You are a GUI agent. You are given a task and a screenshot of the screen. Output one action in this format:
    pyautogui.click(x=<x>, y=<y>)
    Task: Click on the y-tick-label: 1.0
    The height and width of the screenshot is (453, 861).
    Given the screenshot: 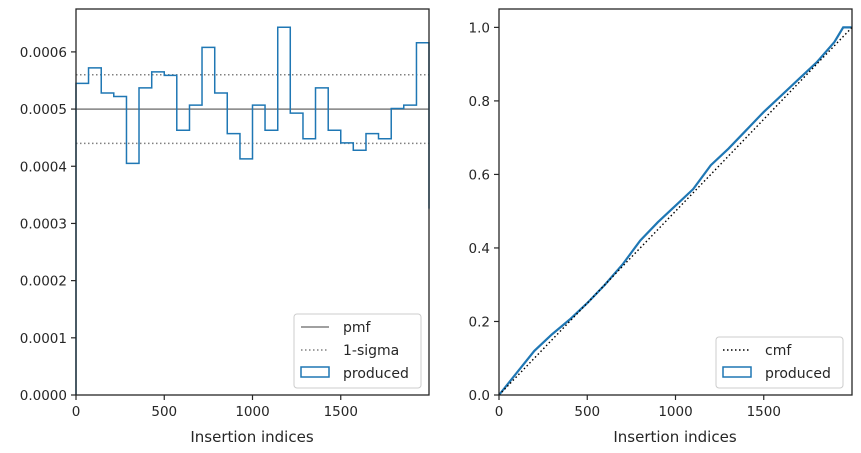 What is the action you would take?
    pyautogui.click(x=479, y=28)
    